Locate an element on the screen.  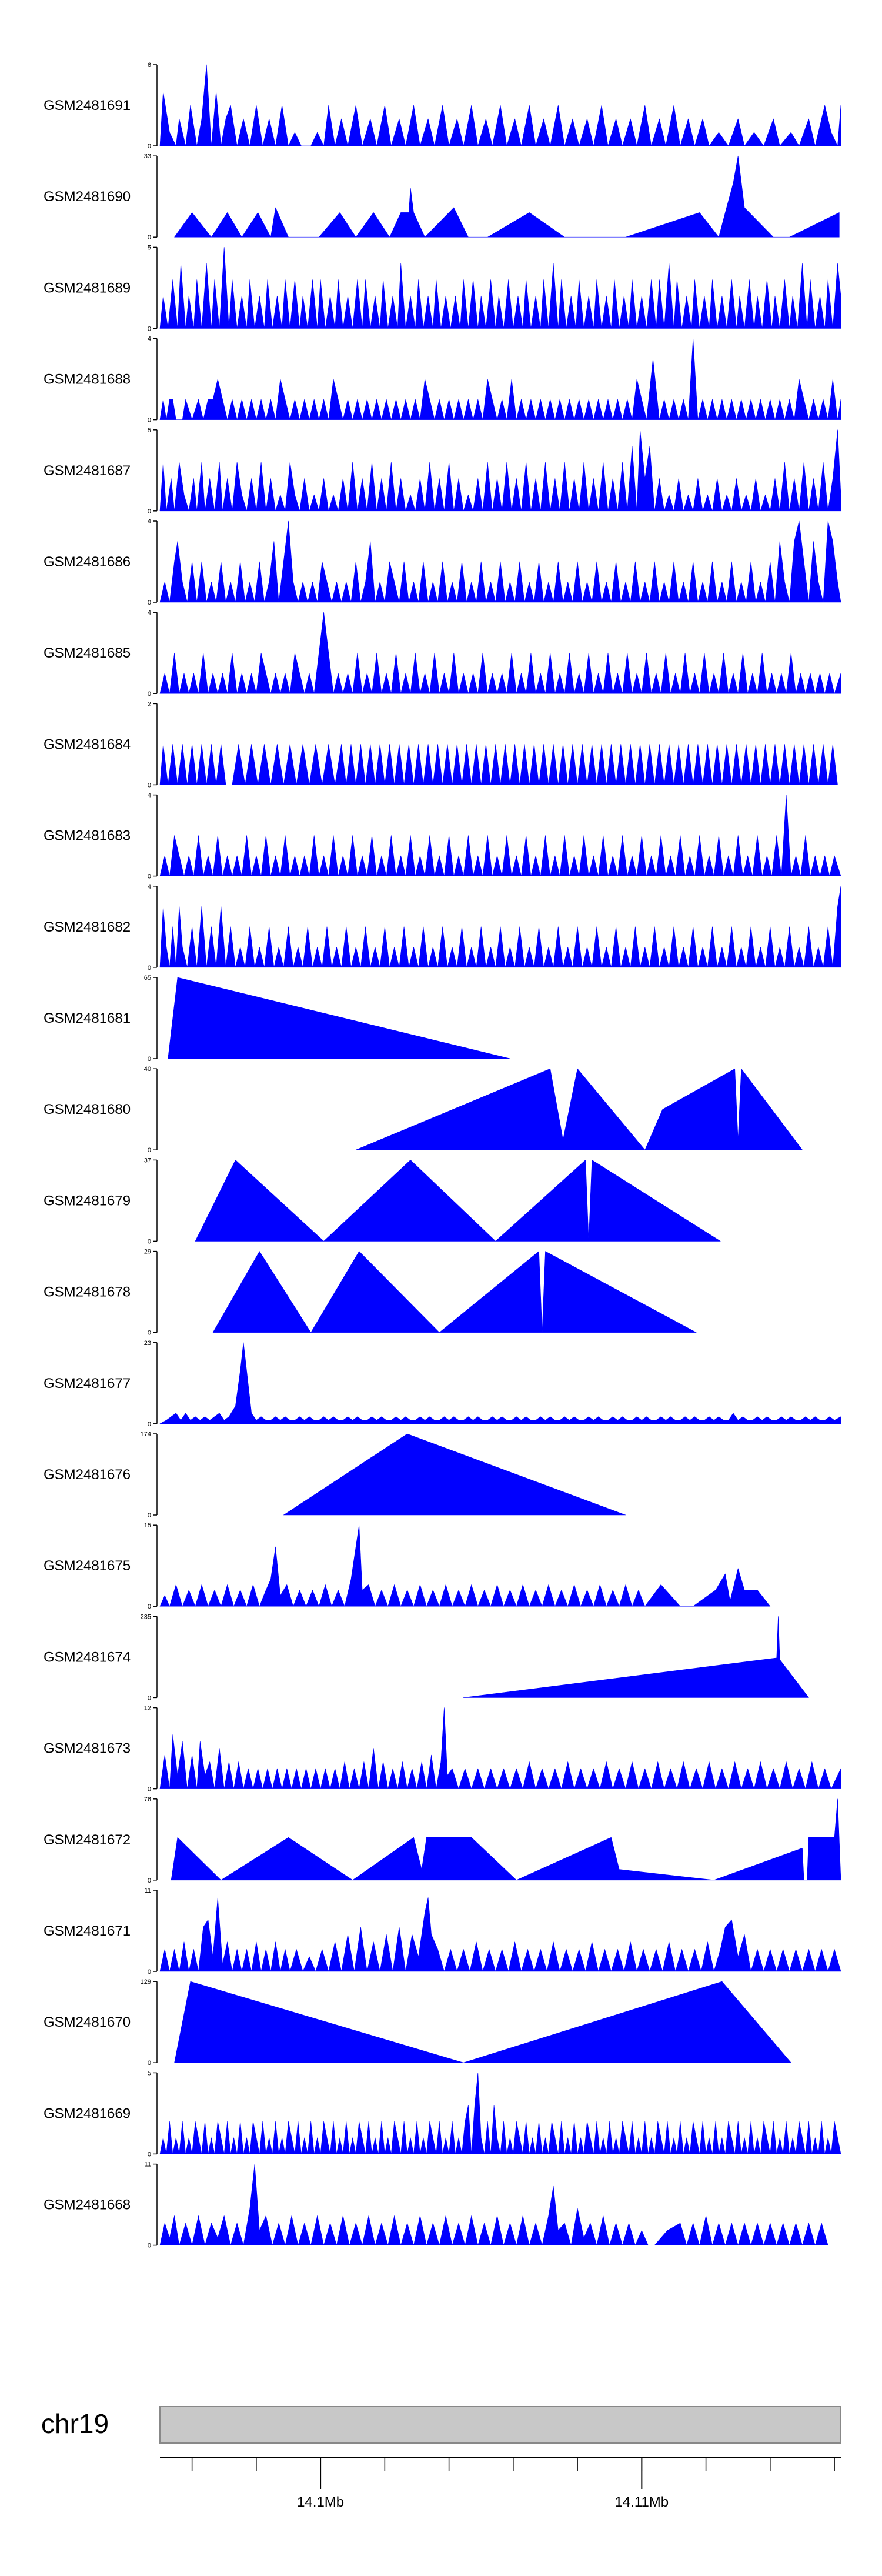
track-label: GSM2481691 is located at coordinates (87, 106).